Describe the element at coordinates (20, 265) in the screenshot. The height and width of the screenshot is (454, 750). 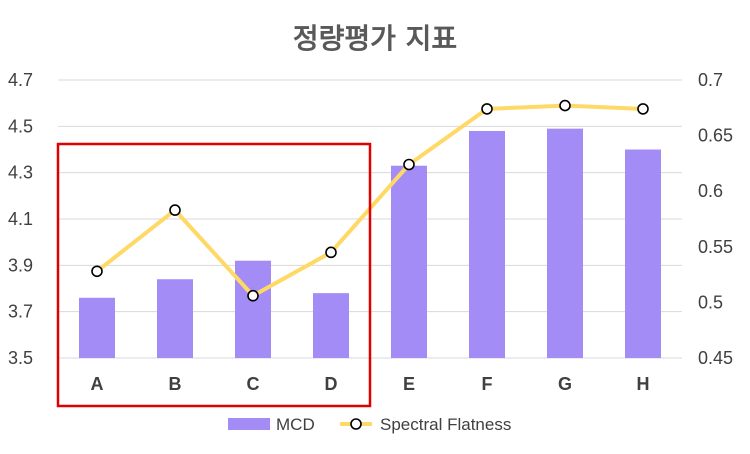
I see `y-left-tick-label: 3.9` at that location.